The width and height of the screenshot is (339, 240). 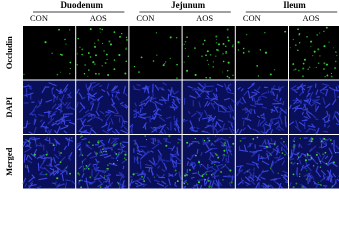 What do you see at coordinates (313, 107) in the screenshot?
I see `image-panel` at bounding box center [313, 107].